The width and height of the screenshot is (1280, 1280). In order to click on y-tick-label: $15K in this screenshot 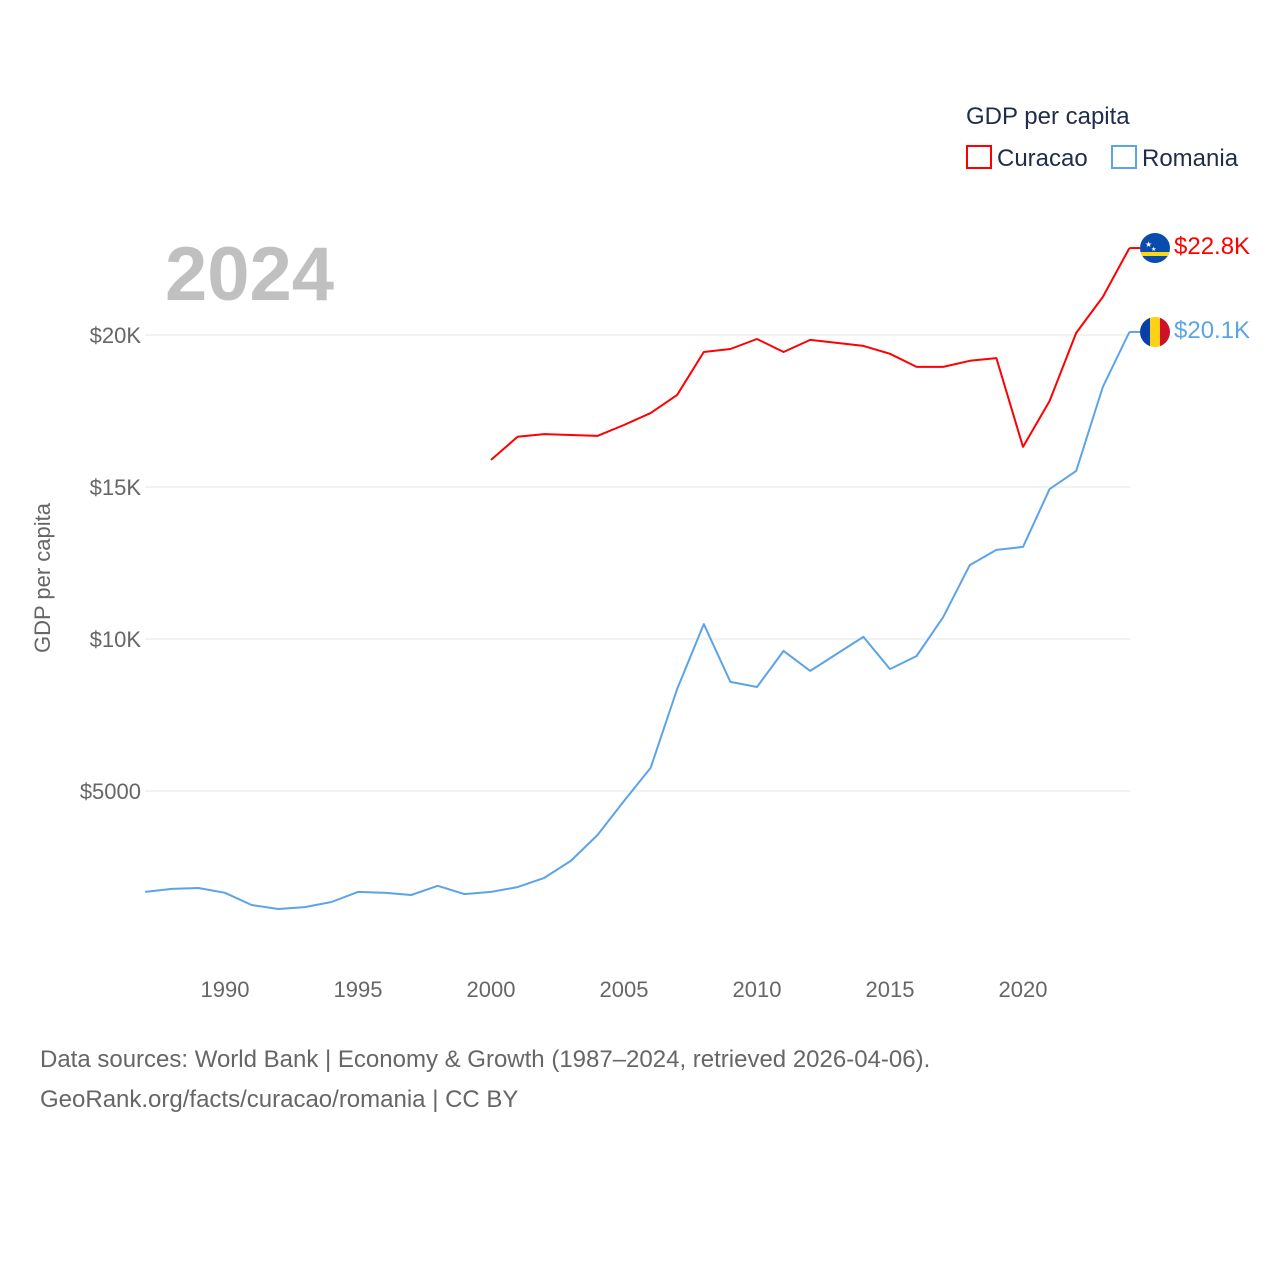, I will do `click(116, 487)`.